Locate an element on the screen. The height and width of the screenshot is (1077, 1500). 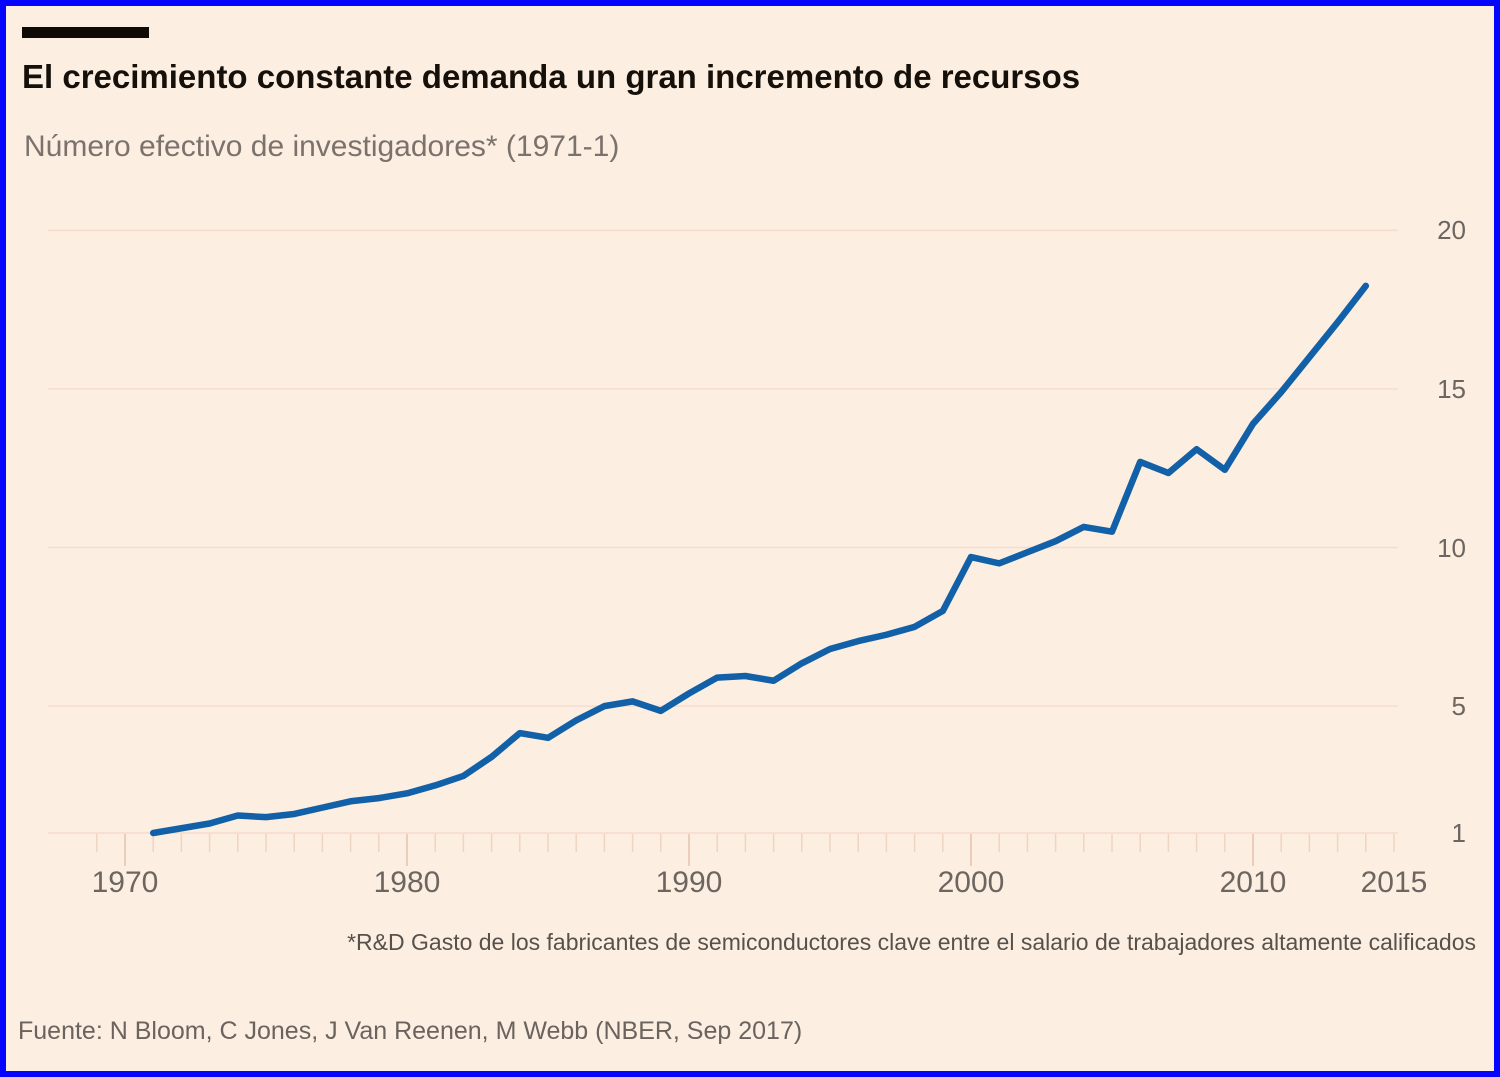
y-axis-label-15: 15 is located at coordinates (1451, 388).